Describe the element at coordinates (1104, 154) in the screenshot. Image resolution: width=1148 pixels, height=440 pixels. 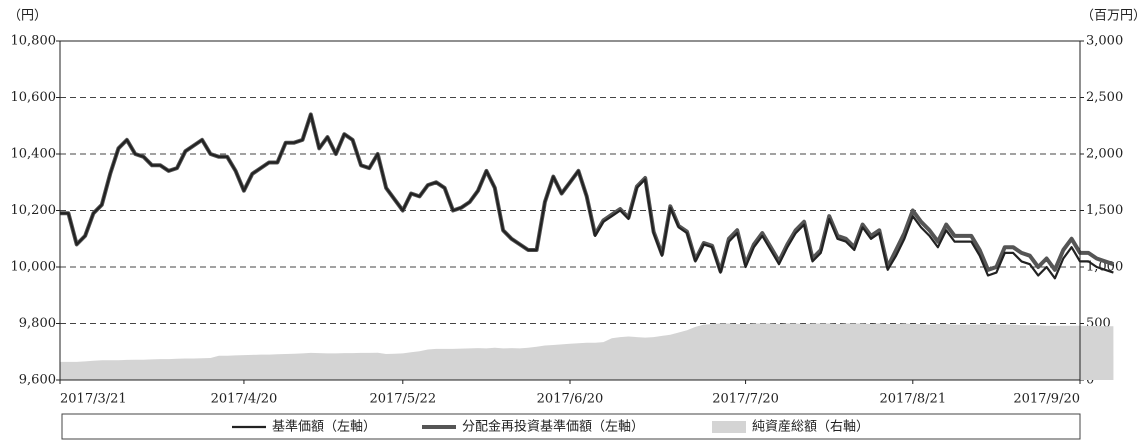
I see `y2-tick-label: 2,000` at that location.